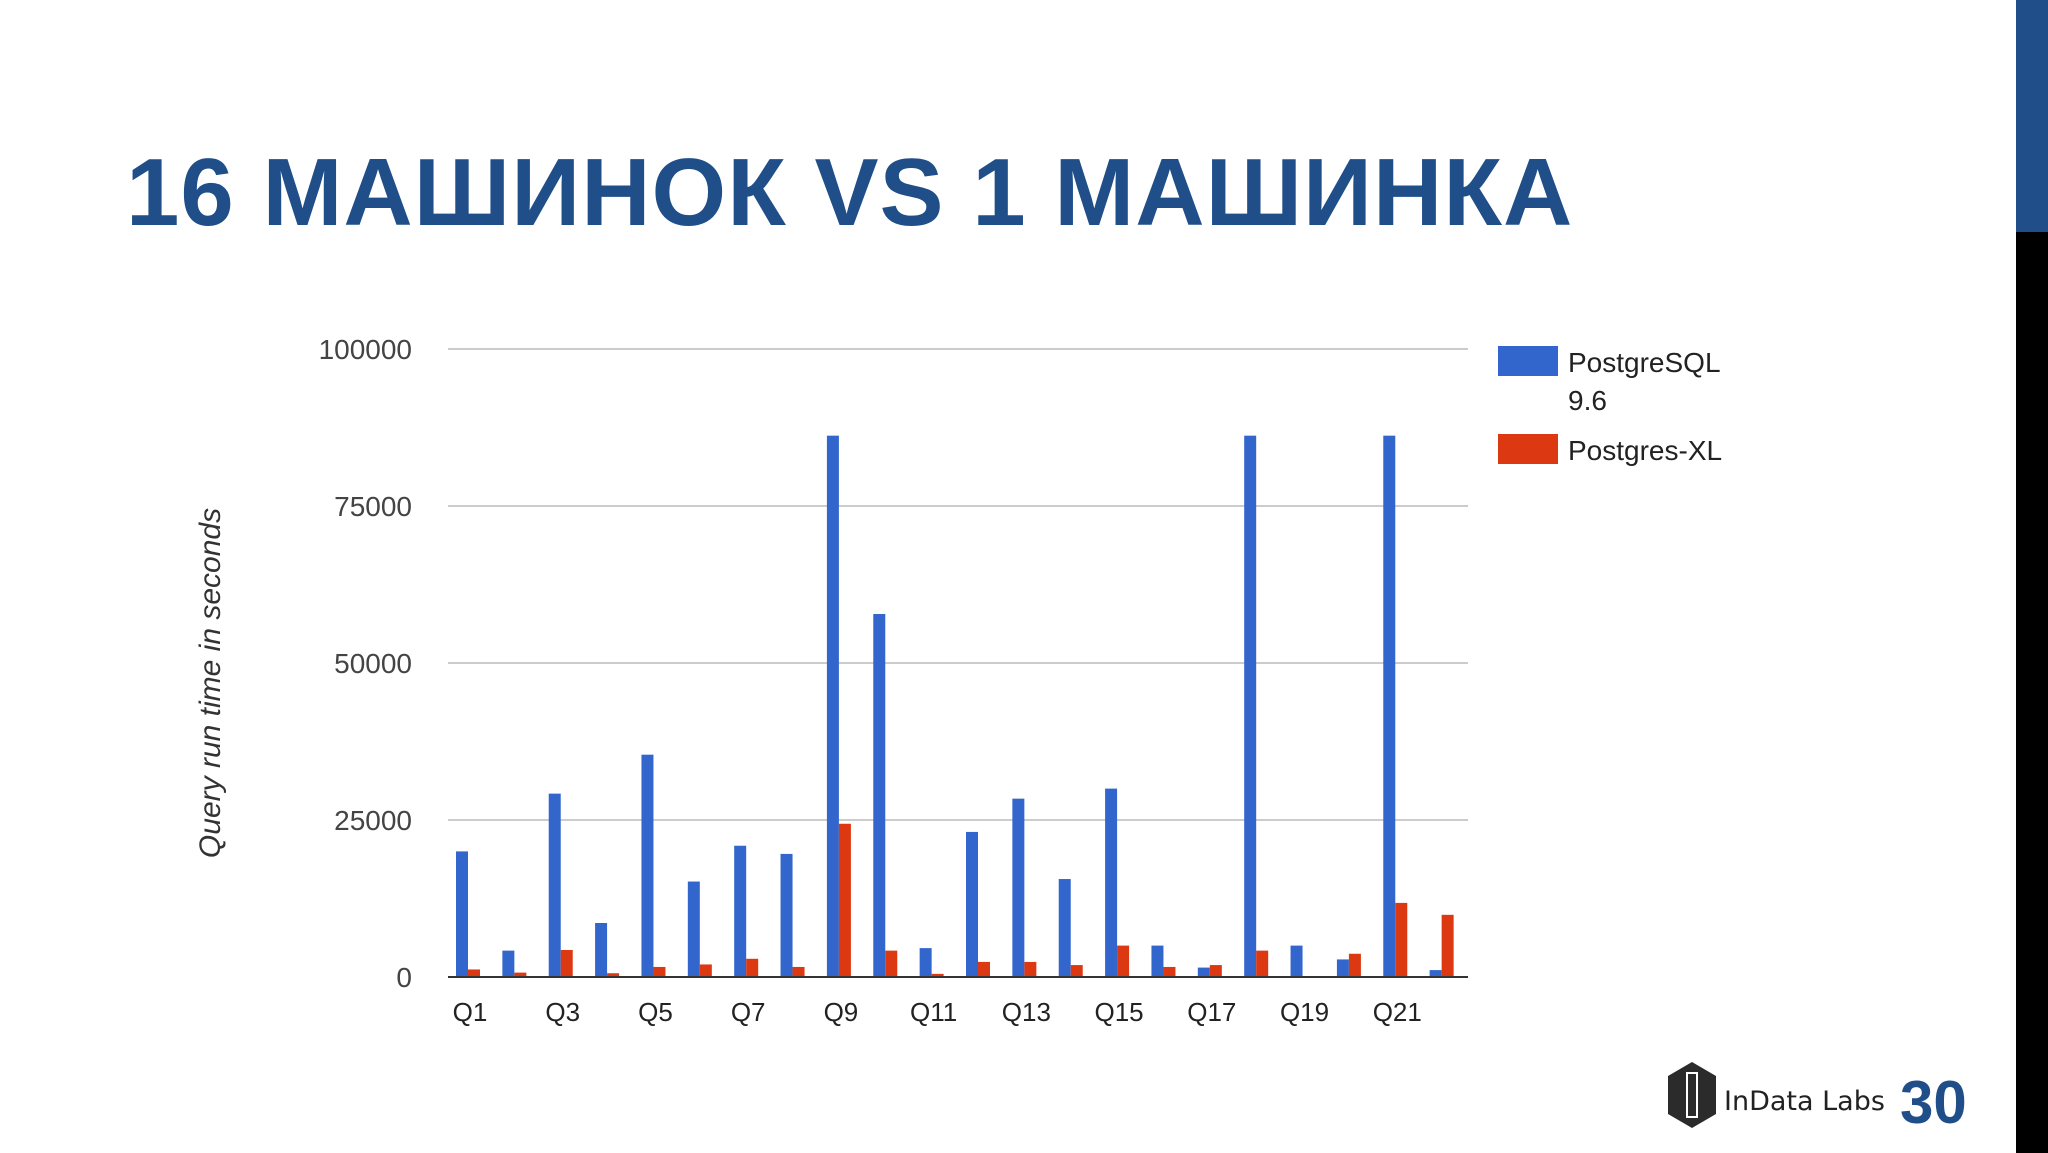  Describe the element at coordinates (373, 820) in the screenshot. I see `y-tick-label: 25000` at that location.